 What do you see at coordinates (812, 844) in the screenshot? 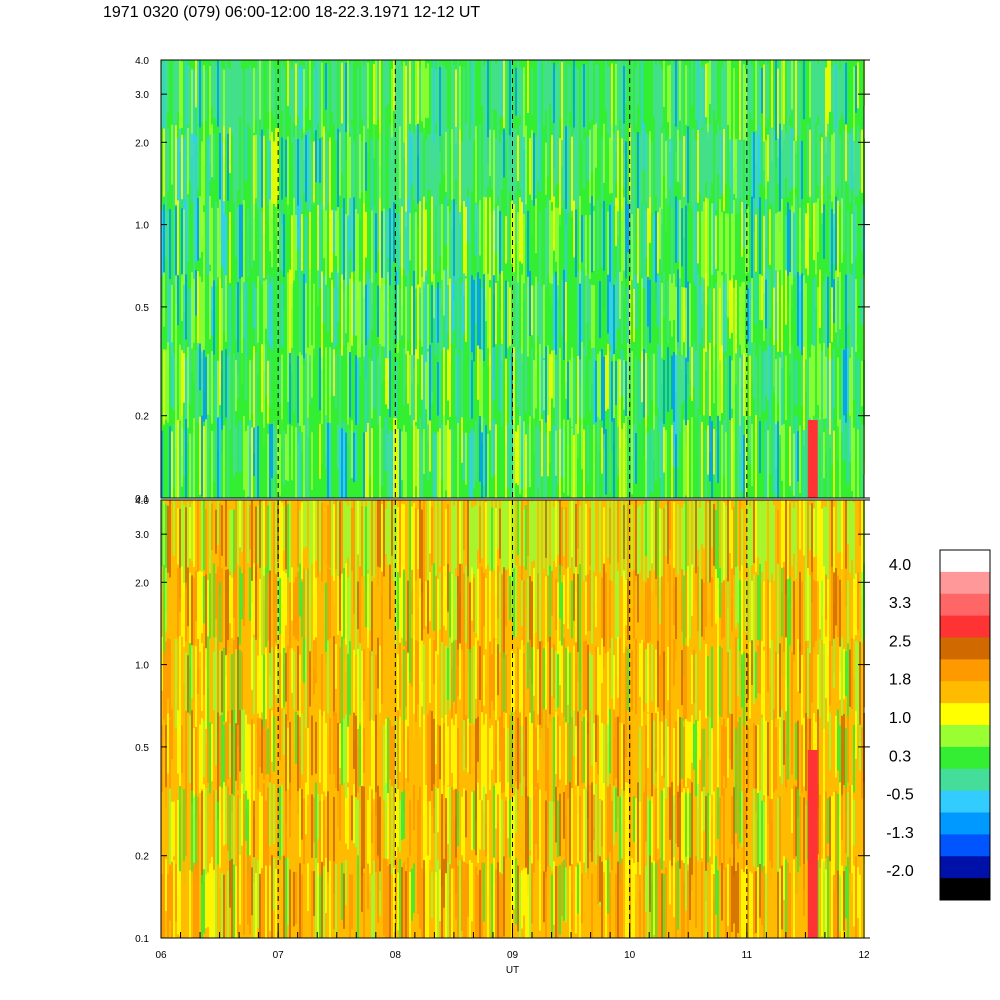
I see `lower-burst-streak` at bounding box center [812, 844].